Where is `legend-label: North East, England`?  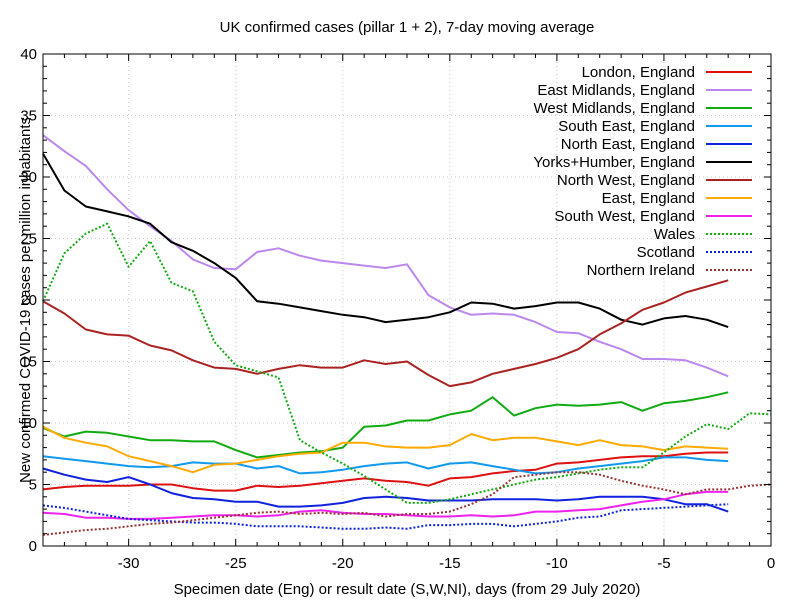
legend-label: North East, England is located at coordinates (628, 144).